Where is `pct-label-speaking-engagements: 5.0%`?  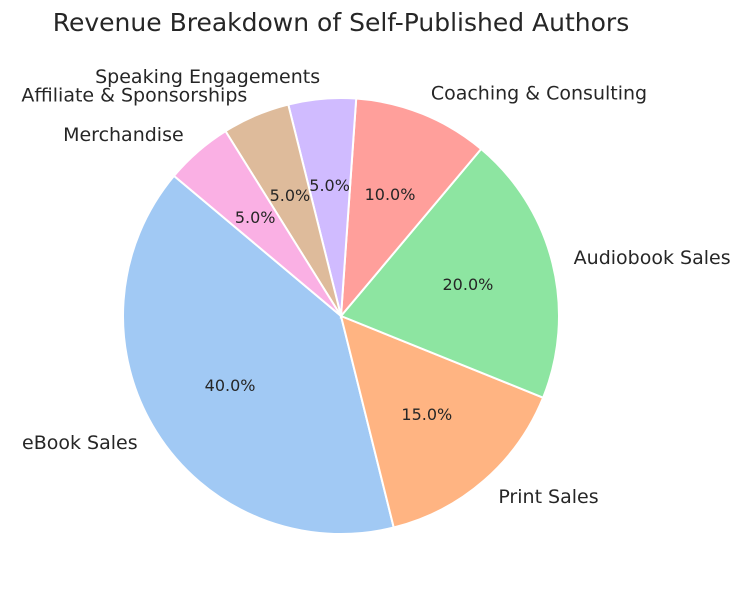 pct-label-speaking-engagements: 5.0% is located at coordinates (329, 185).